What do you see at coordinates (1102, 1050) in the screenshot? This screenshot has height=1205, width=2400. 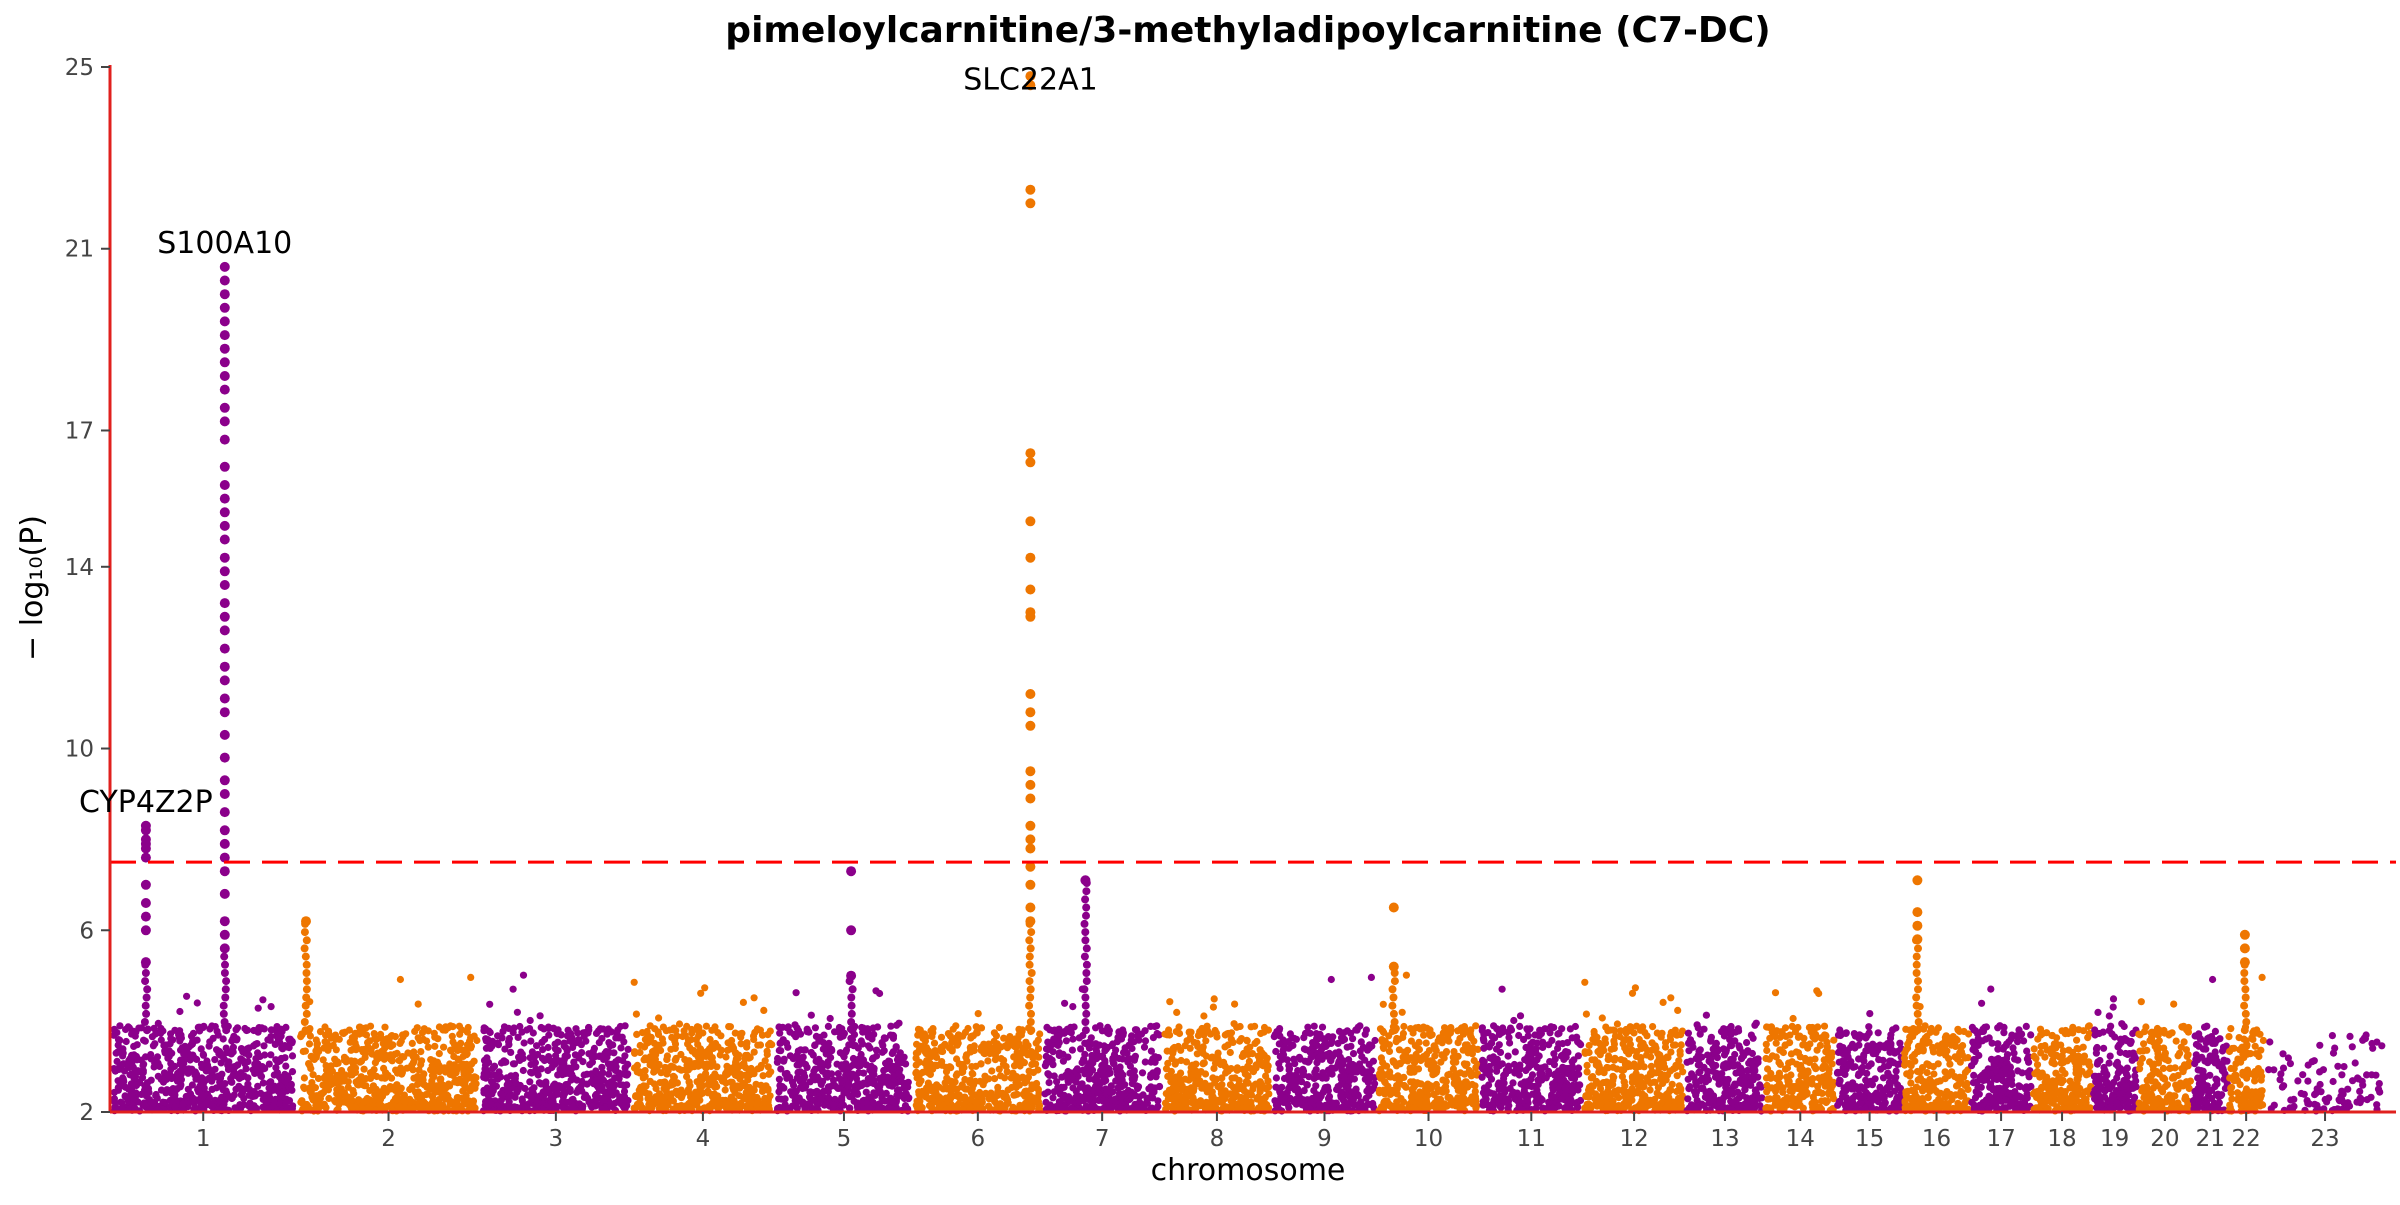 I see `chromosome-7-points` at bounding box center [1102, 1050].